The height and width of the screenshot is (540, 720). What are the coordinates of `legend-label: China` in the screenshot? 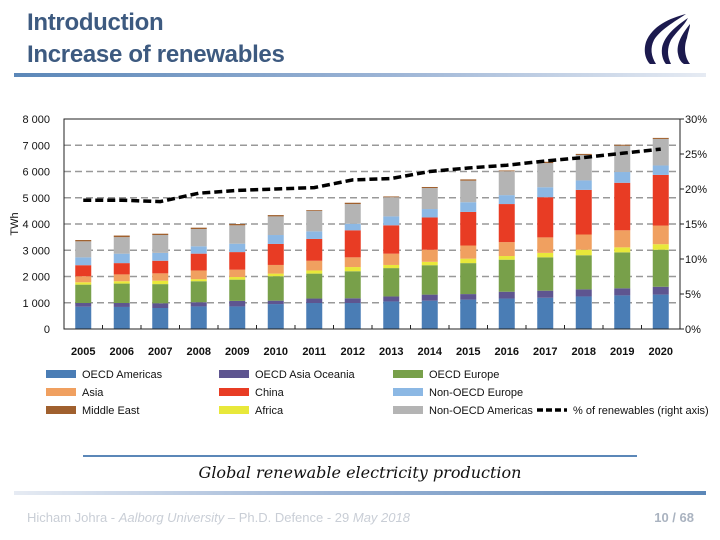 It's located at (270, 393).